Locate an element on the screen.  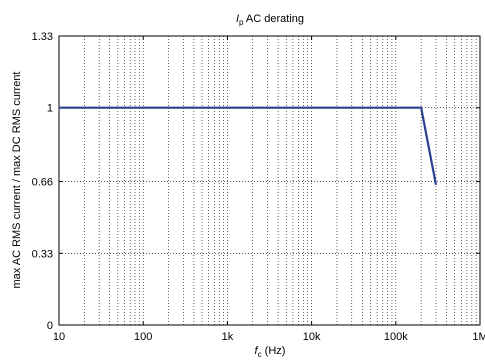
chart-title: Ip AC derating is located at coordinates (270, 20).